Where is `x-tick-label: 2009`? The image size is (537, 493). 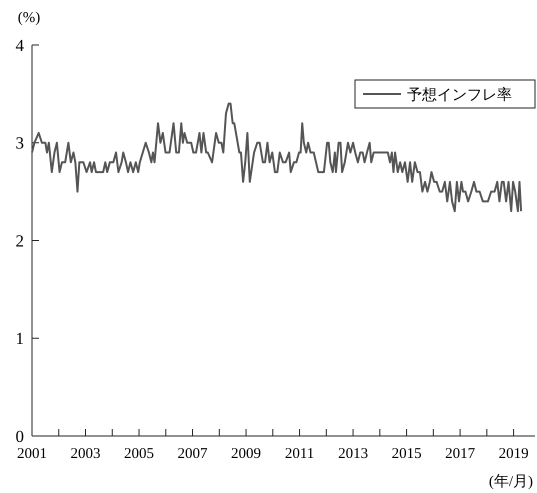
x-tick-label: 2009 is located at coordinates (246, 454).